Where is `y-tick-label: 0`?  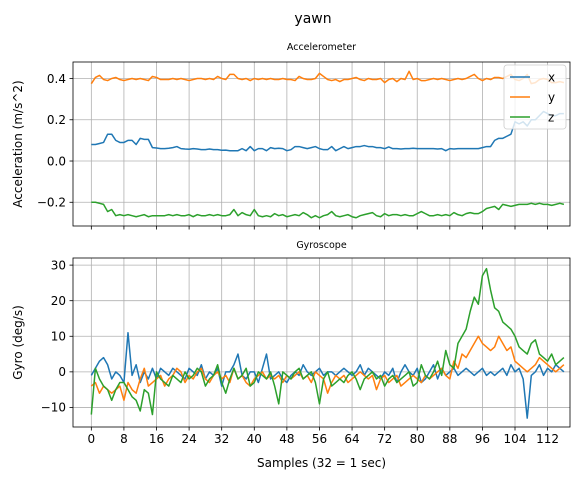 y-tick-label: 0 is located at coordinates (62, 372).